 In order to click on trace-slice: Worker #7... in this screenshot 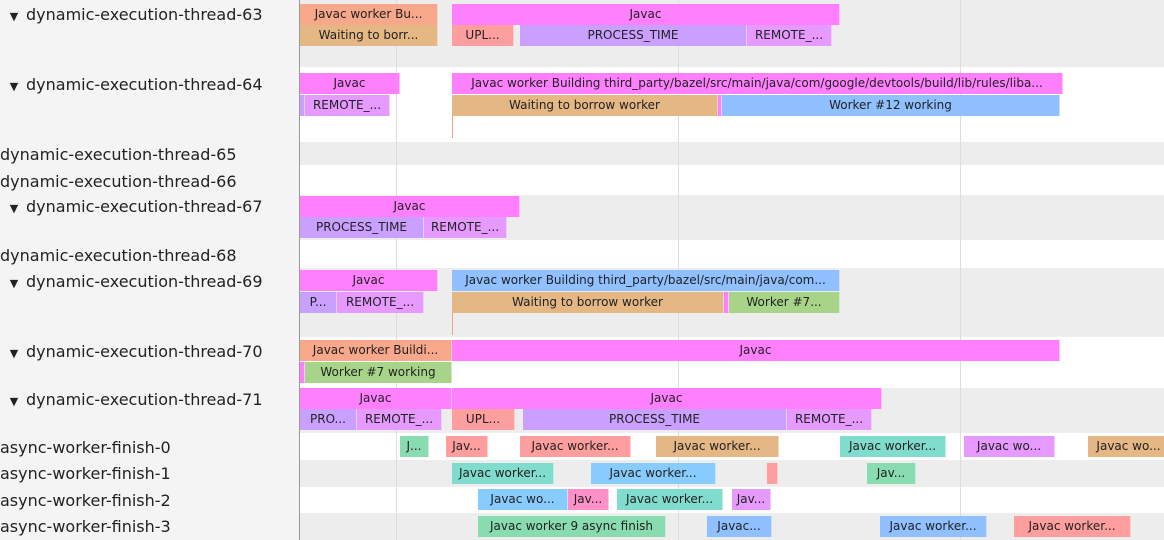, I will do `click(784, 302)`.